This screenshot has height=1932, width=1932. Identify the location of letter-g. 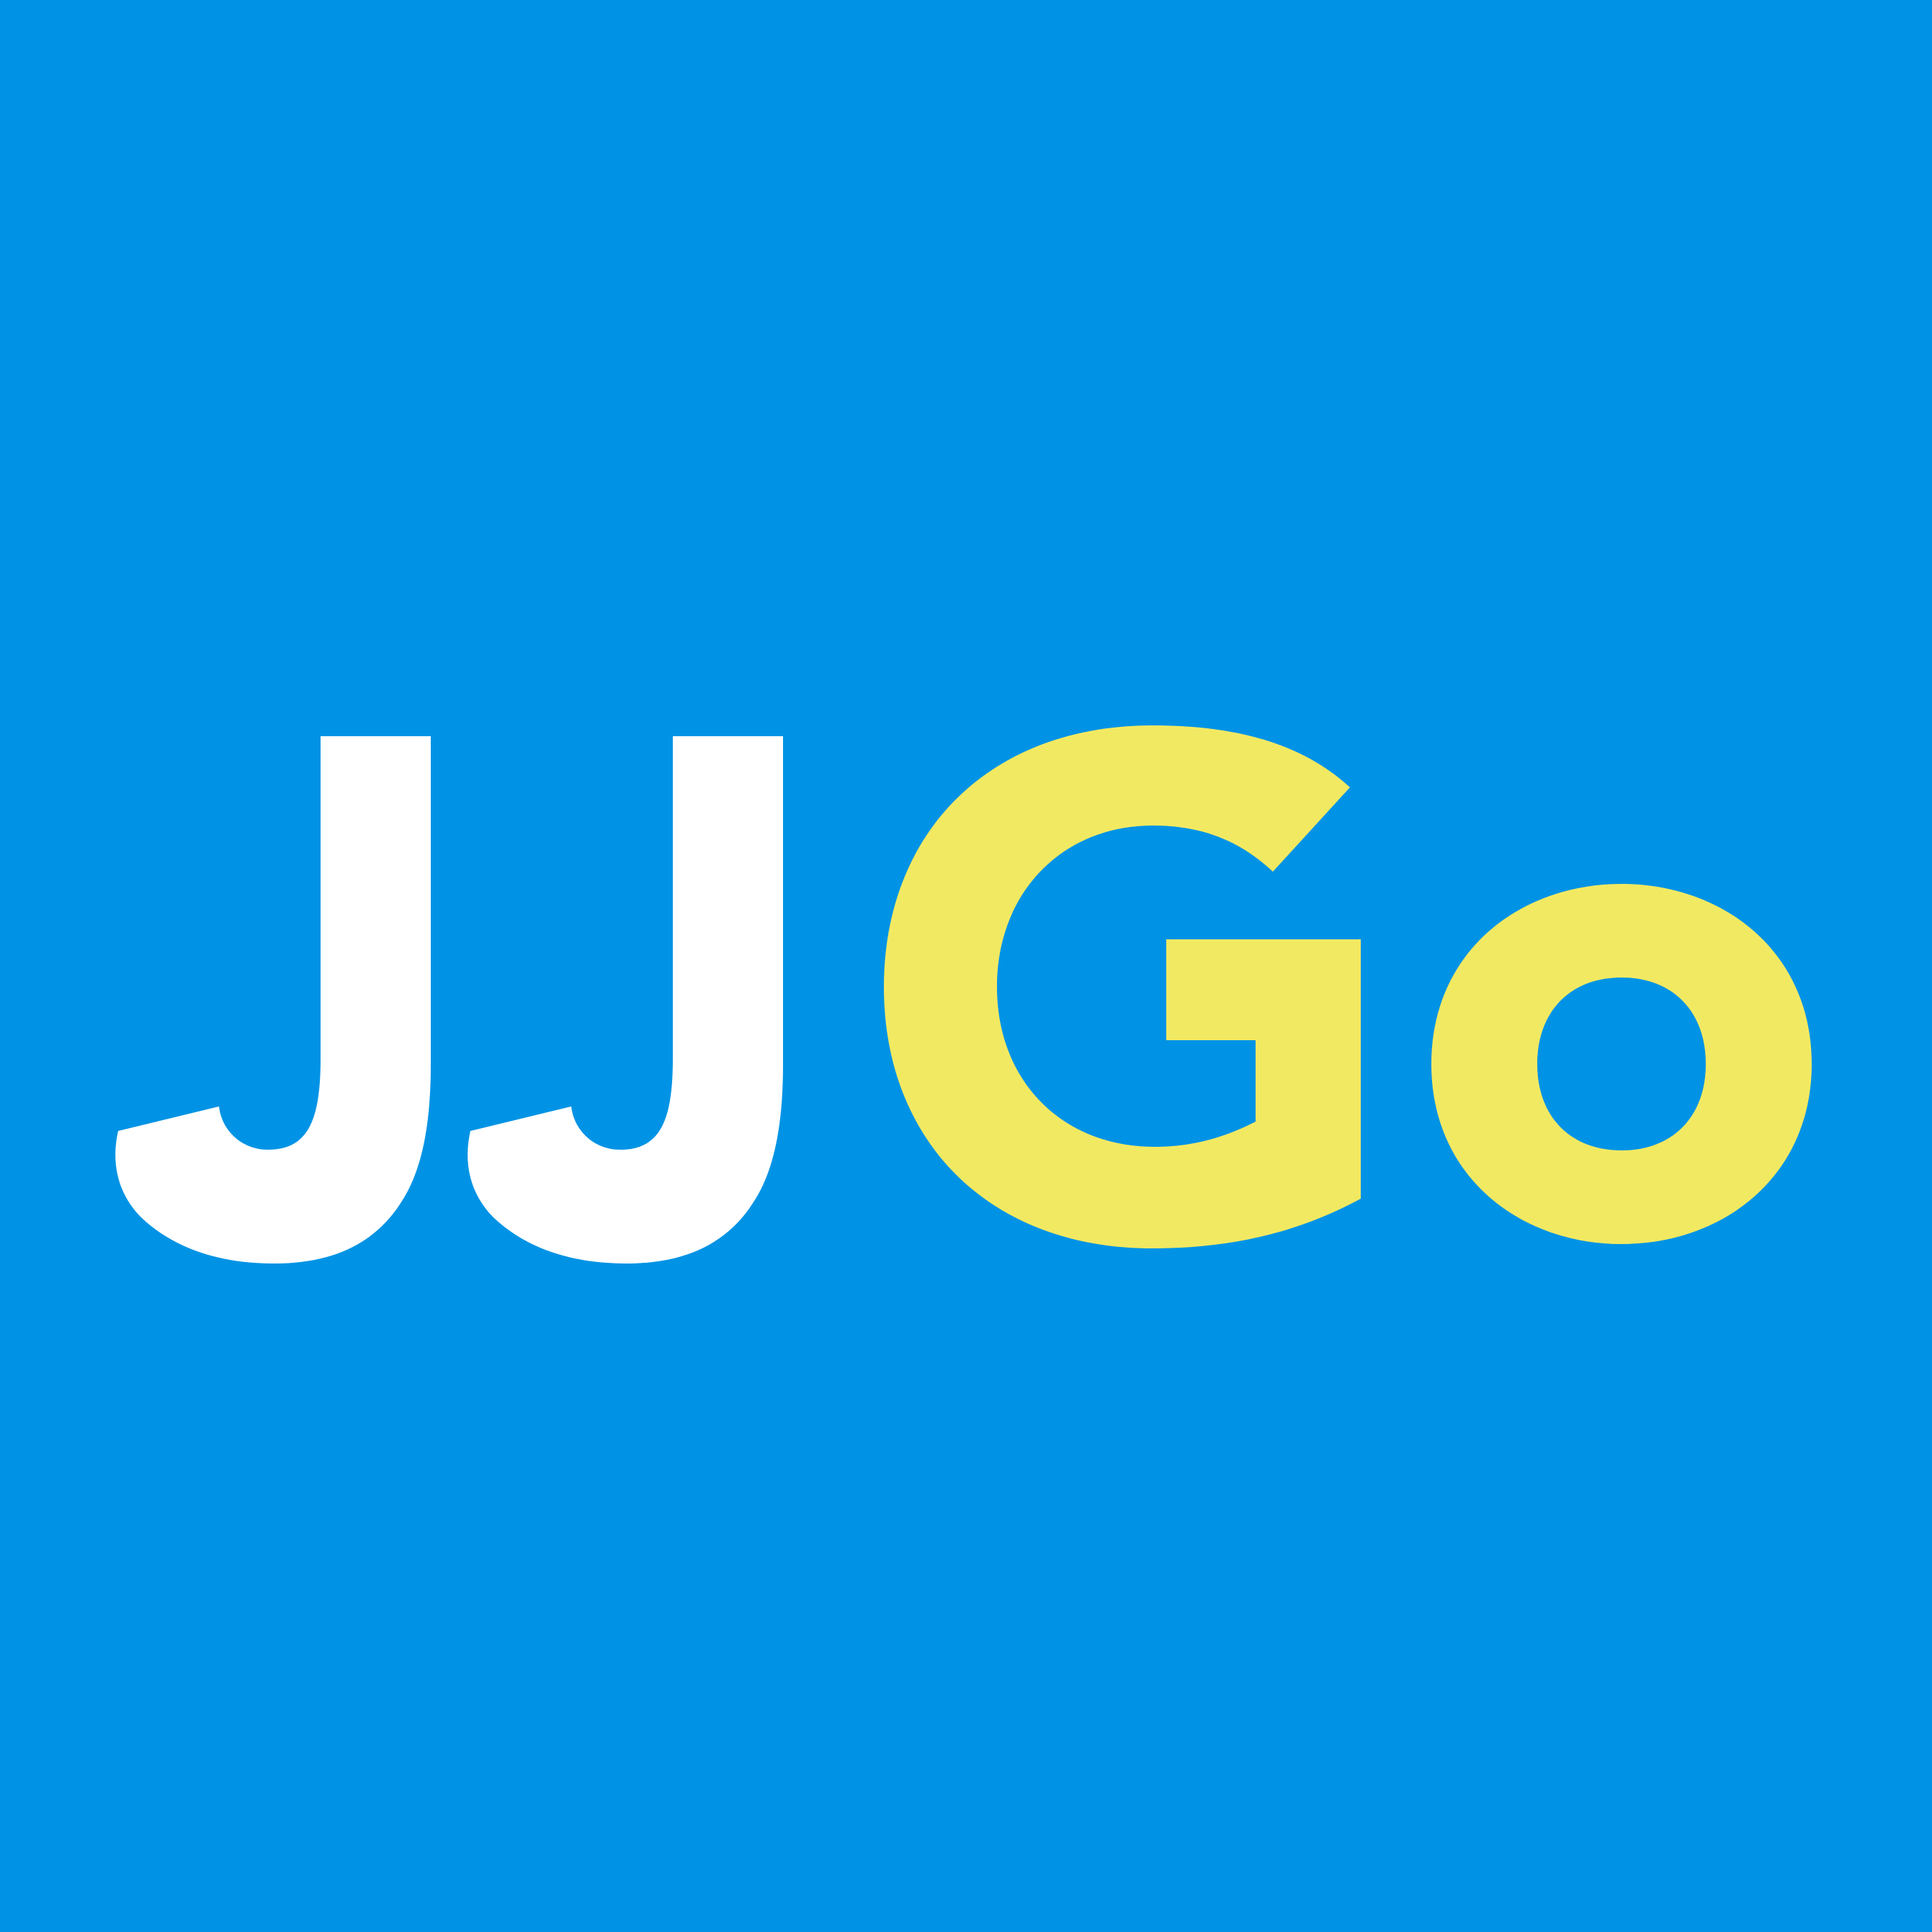
(1122, 987).